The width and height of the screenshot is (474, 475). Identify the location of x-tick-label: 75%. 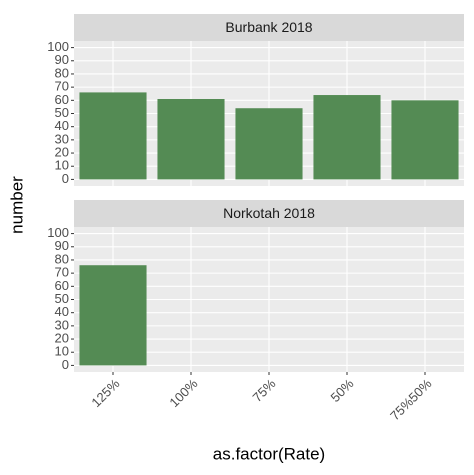
(264, 390).